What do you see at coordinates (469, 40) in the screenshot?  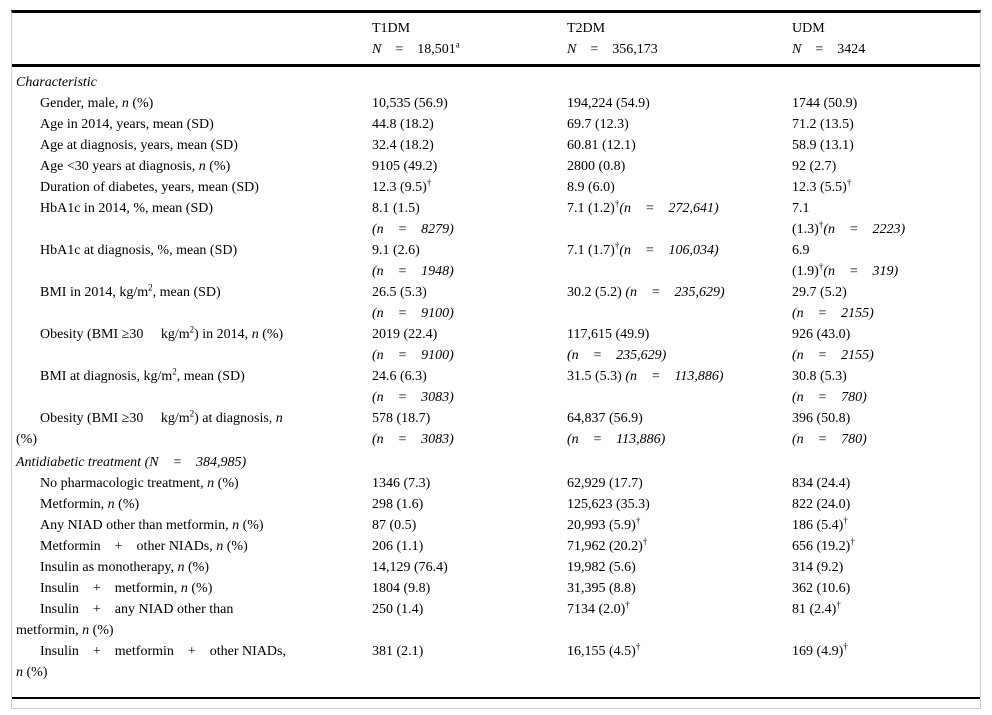 I see `column-header-t1dm: T1DM N = 18,501a` at bounding box center [469, 40].